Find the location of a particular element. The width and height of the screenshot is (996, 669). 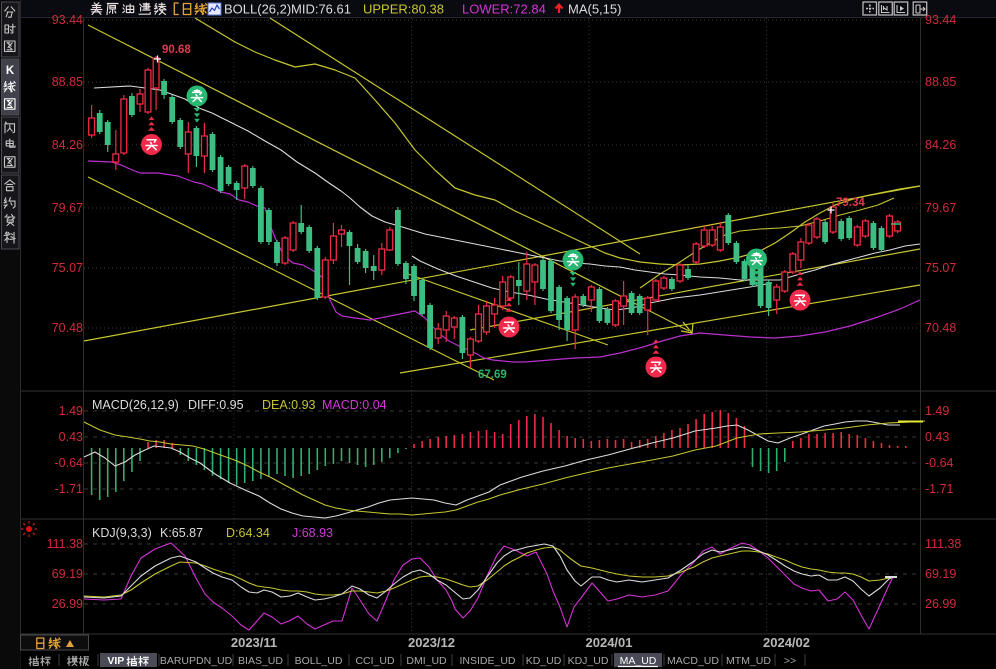

svg-text: MACD(26,12,9) is located at coordinates (135, 405).